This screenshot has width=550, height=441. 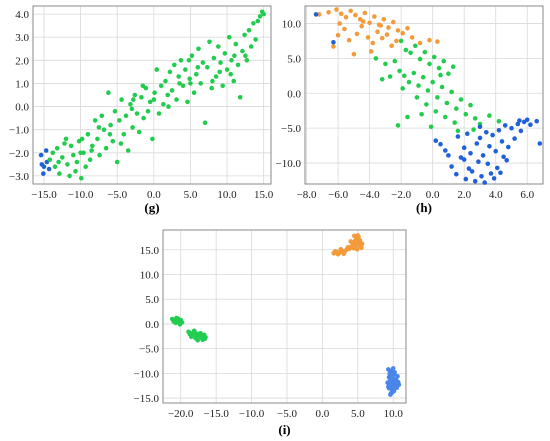 I want to click on y-tick-label: 10.0, so click(x=150, y=275).